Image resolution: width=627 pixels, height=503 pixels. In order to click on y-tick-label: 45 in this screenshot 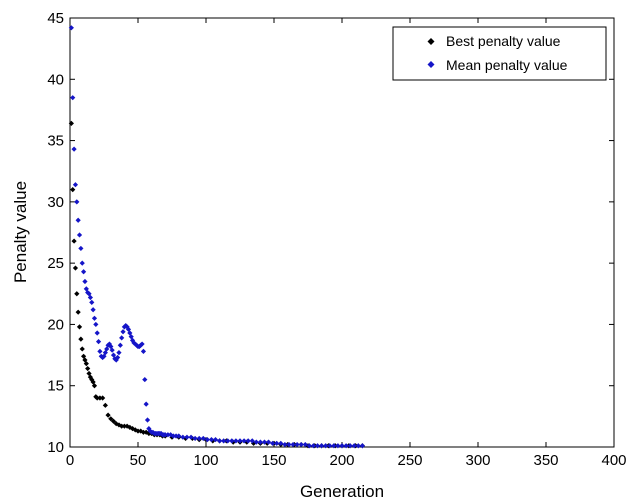, I will do `click(55, 18)`.